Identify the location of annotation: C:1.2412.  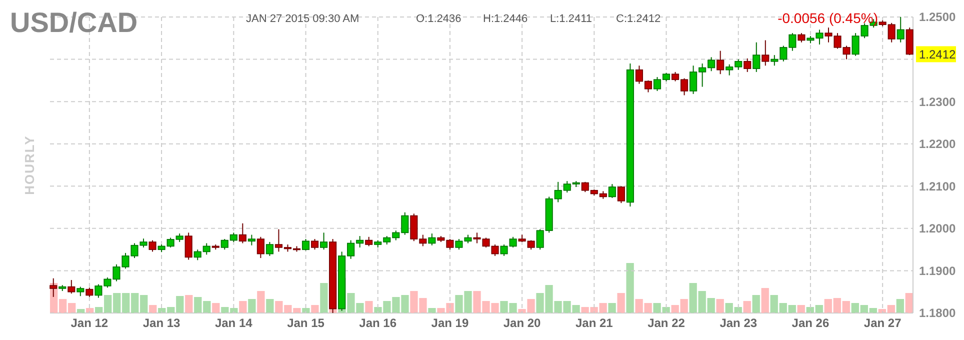
(638, 19).